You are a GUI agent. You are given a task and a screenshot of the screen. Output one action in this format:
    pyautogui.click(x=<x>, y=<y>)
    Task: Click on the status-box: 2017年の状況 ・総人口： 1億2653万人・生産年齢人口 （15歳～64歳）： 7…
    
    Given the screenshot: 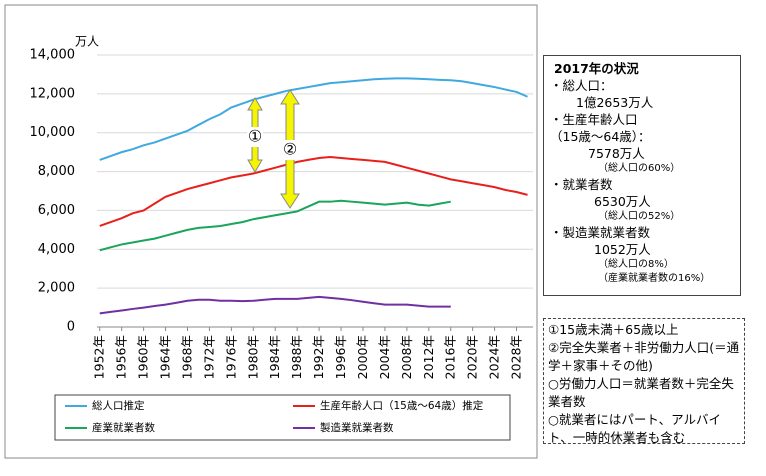 What is the action you would take?
    pyautogui.click(x=642, y=175)
    